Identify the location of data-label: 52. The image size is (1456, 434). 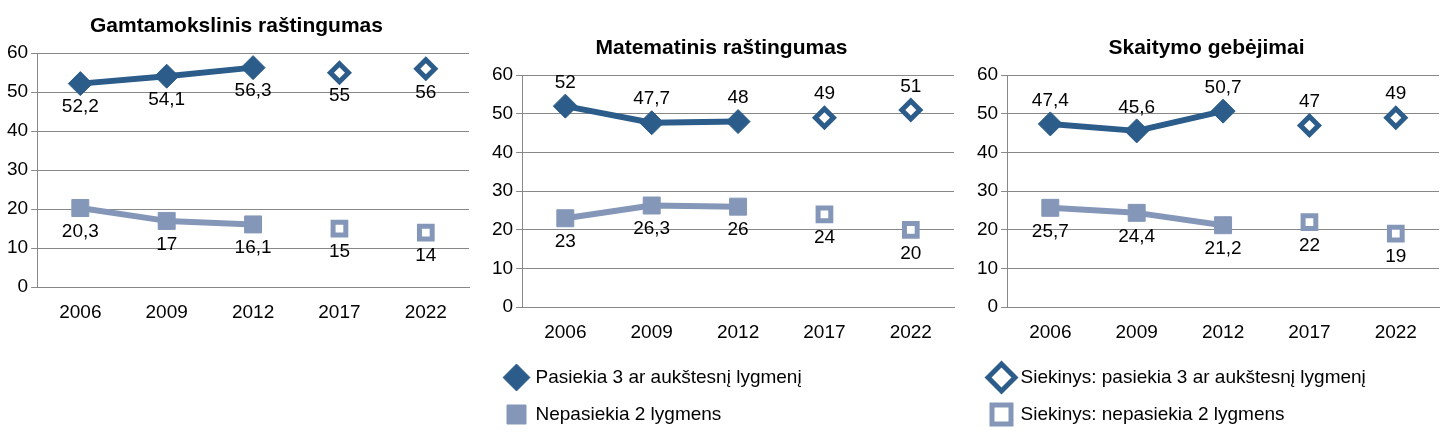
(565, 81).